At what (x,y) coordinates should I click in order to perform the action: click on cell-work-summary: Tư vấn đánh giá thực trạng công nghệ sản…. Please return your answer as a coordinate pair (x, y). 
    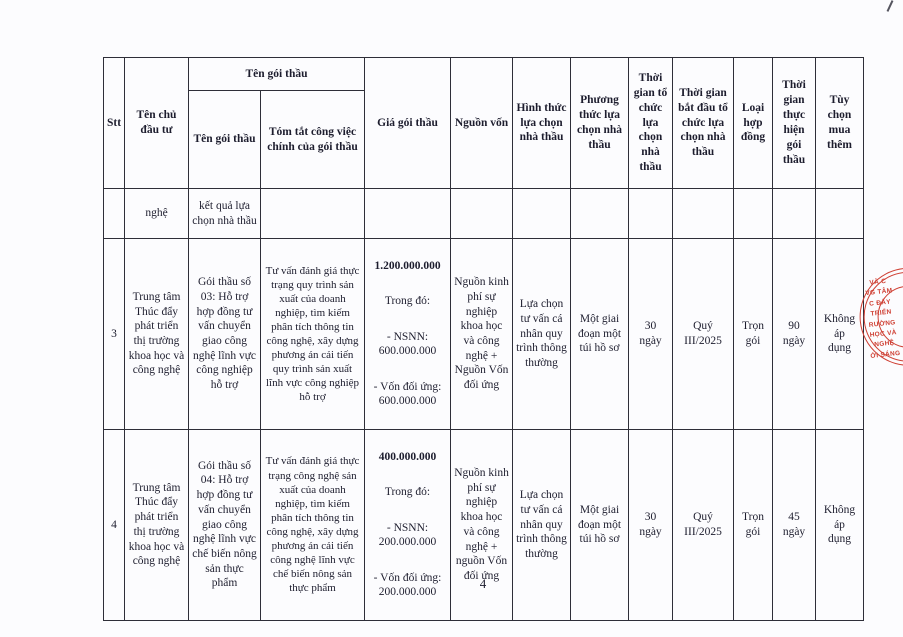
    Looking at the image, I should click on (312, 524).